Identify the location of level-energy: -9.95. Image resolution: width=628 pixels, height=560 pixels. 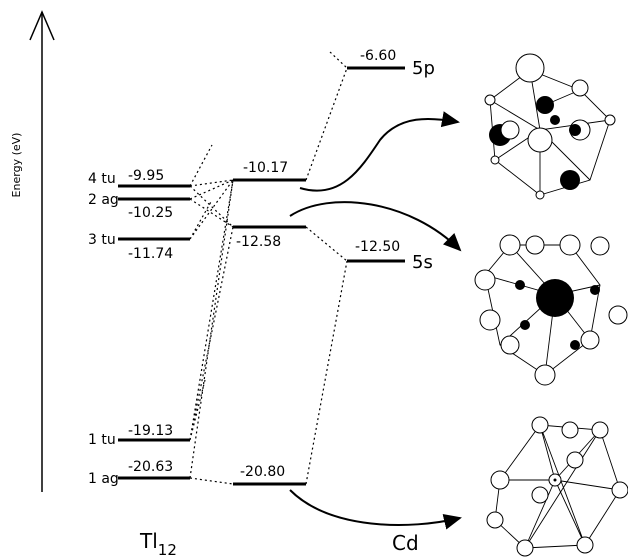
(146, 176).